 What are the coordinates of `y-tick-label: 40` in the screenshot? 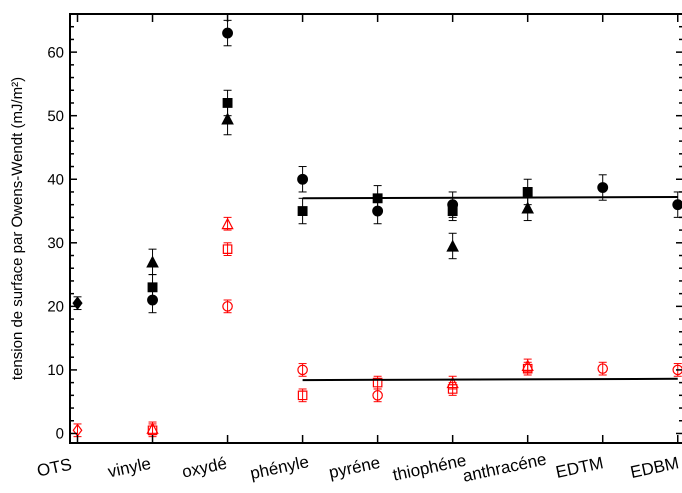 It's located at (55, 179).